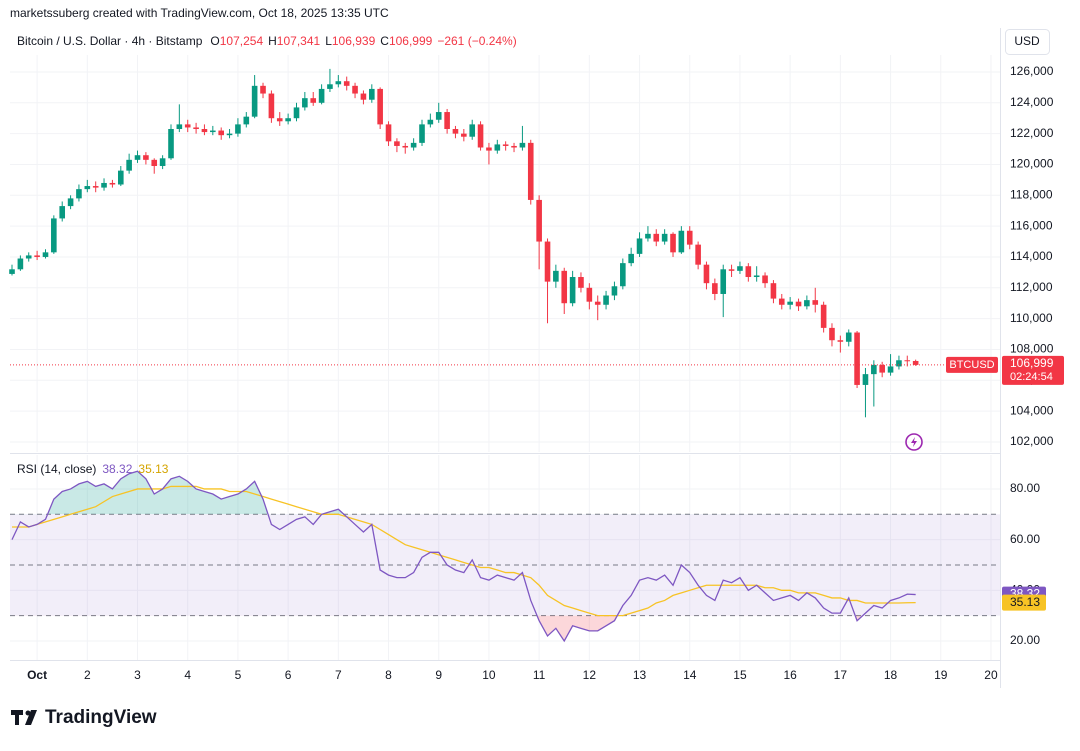 This screenshot has height=751, width=1080. Describe the element at coordinates (299, 41) in the screenshot. I see `ohlc-value: 107,341` at that location.